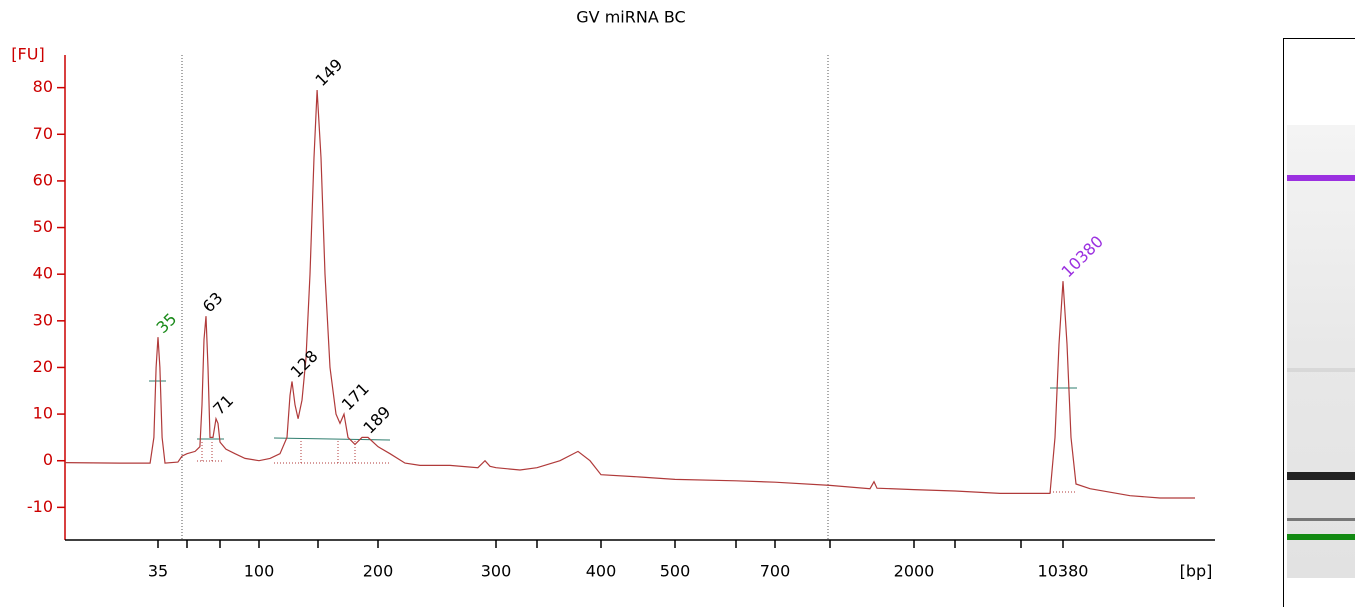  Describe the element at coordinates (43, 366) in the screenshot. I see `y-tick-label: 20` at that location.